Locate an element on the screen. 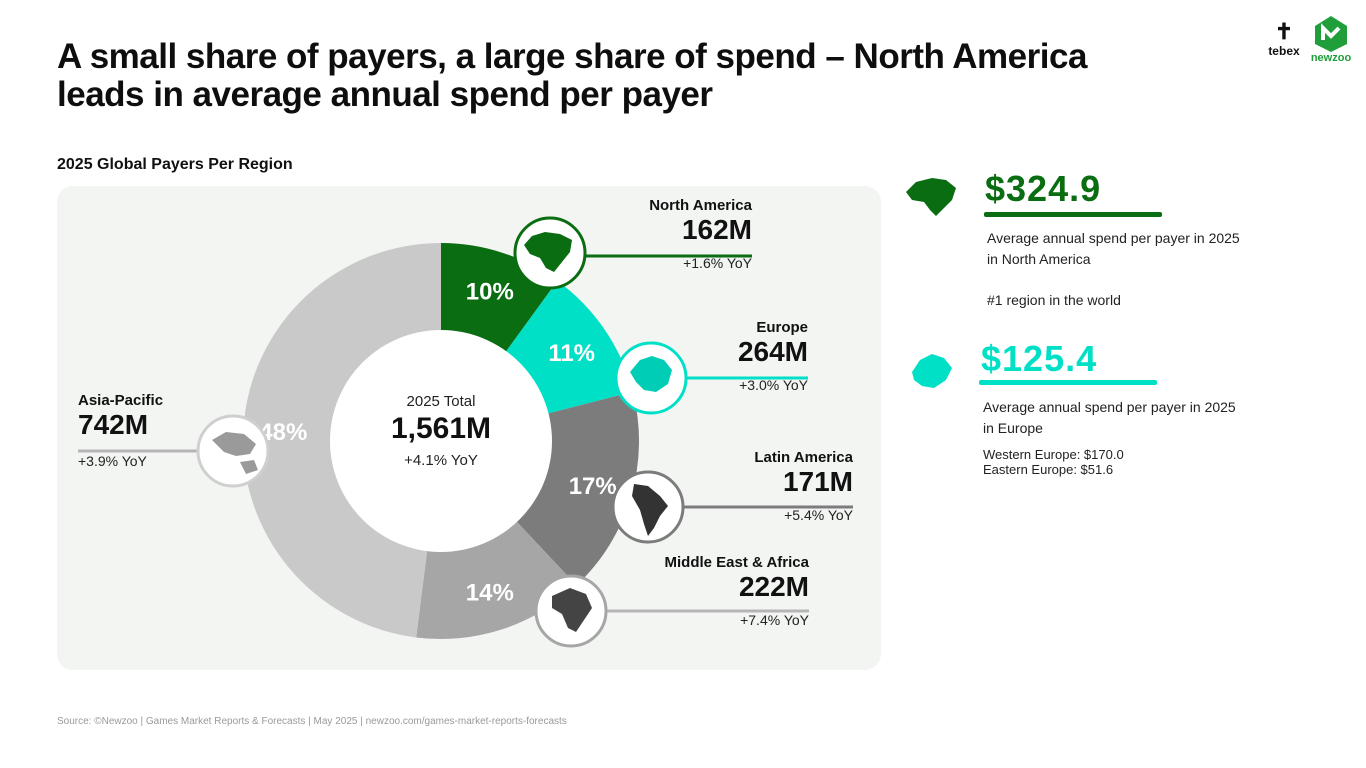 The height and width of the screenshot is (768, 1366). newzoo-logo: newzoo is located at coordinates (1331, 40).